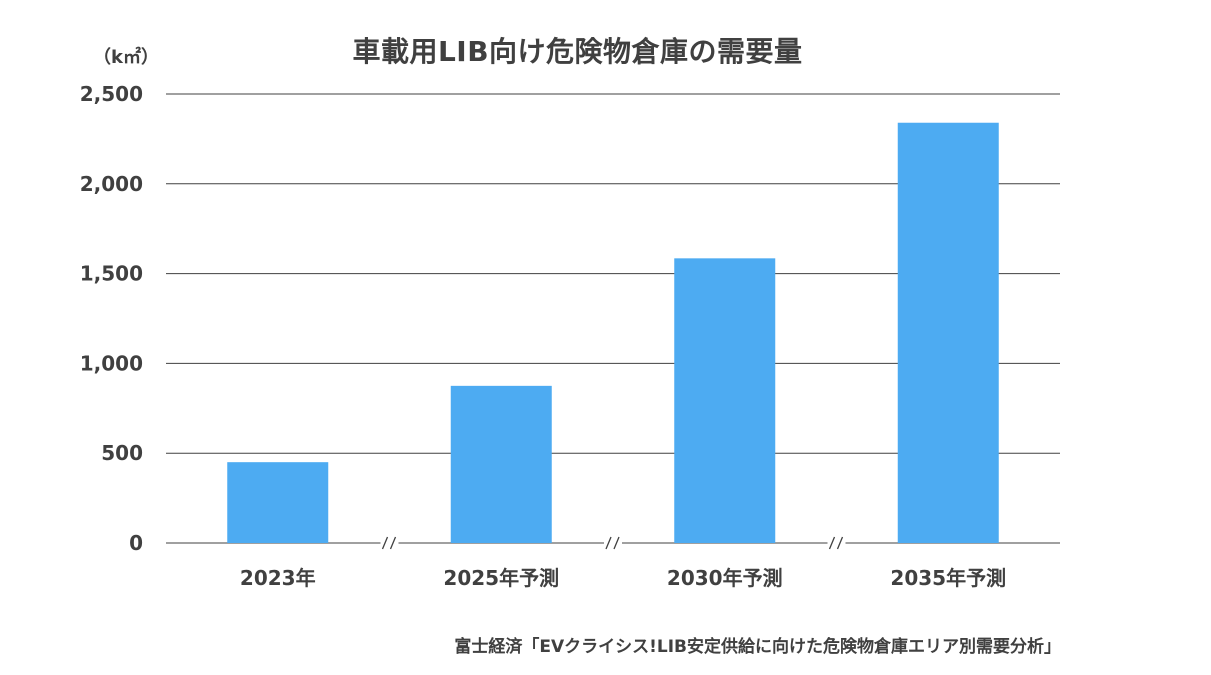 Image resolution: width=1211 pixels, height=675 pixels. I want to click on x-tick-label: 2035年予測, so click(948, 578).